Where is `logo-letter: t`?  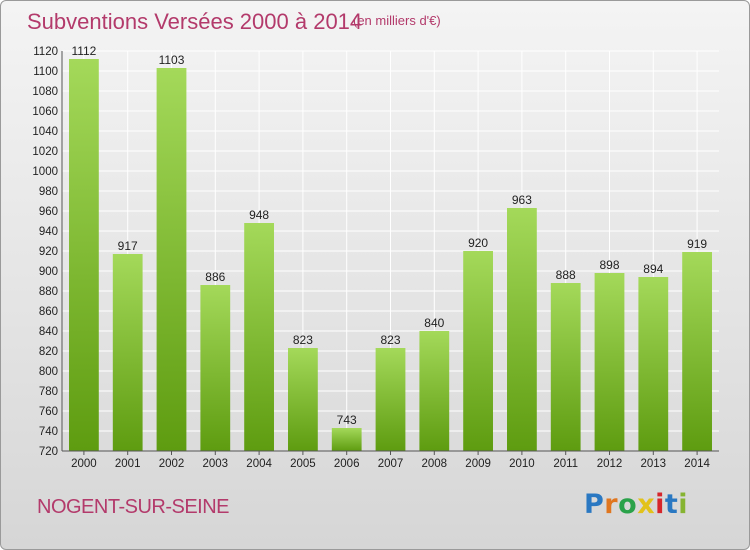 logo-letter: t is located at coordinates (671, 504).